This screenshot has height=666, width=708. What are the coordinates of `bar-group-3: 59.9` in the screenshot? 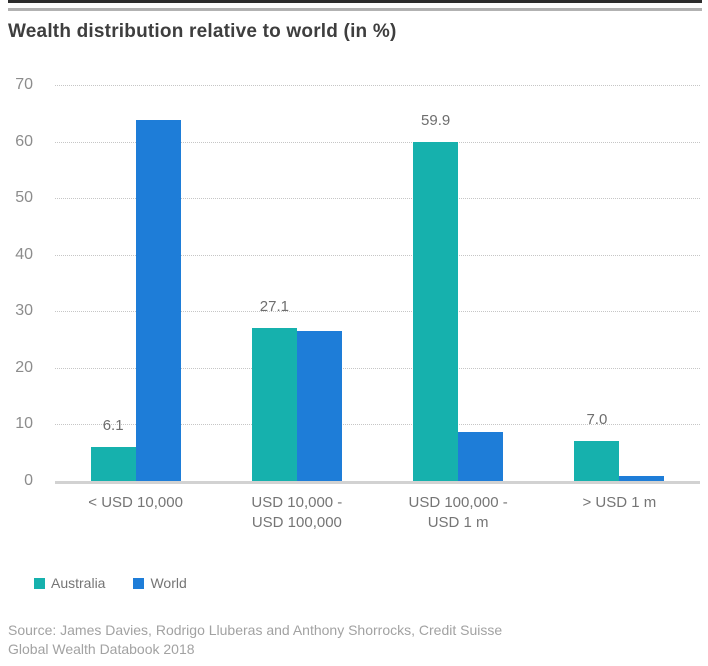 It's located at (458, 283).